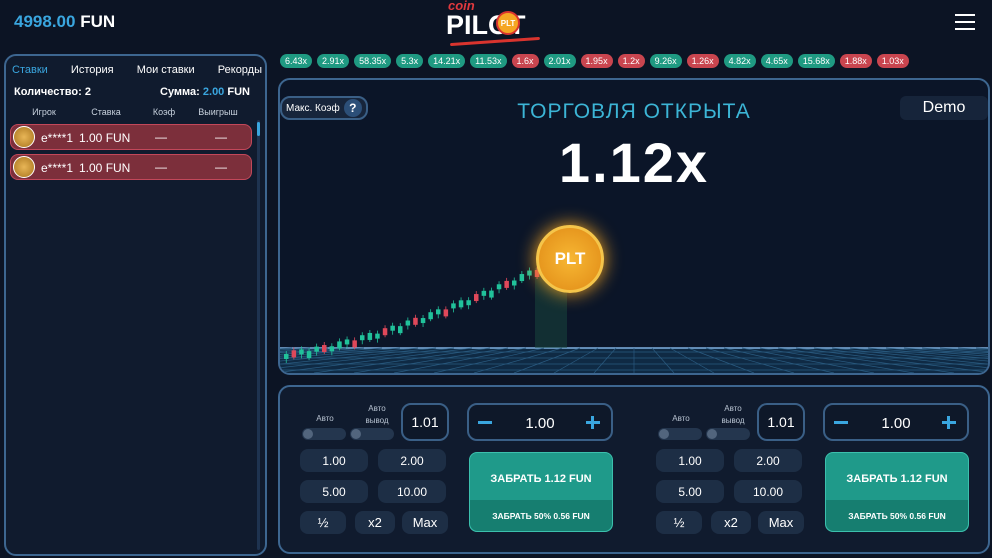  Describe the element at coordinates (634, 320) in the screenshot. I see `chart-scene` at that location.